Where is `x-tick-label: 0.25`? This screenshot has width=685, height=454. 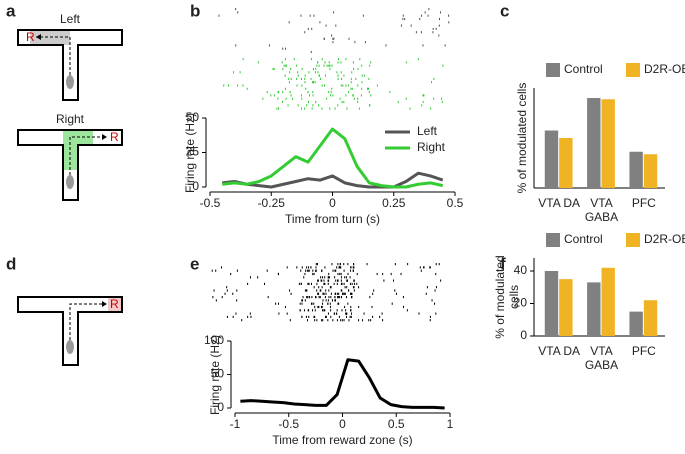 x-tick-label: 0.25 is located at coordinates (394, 203).